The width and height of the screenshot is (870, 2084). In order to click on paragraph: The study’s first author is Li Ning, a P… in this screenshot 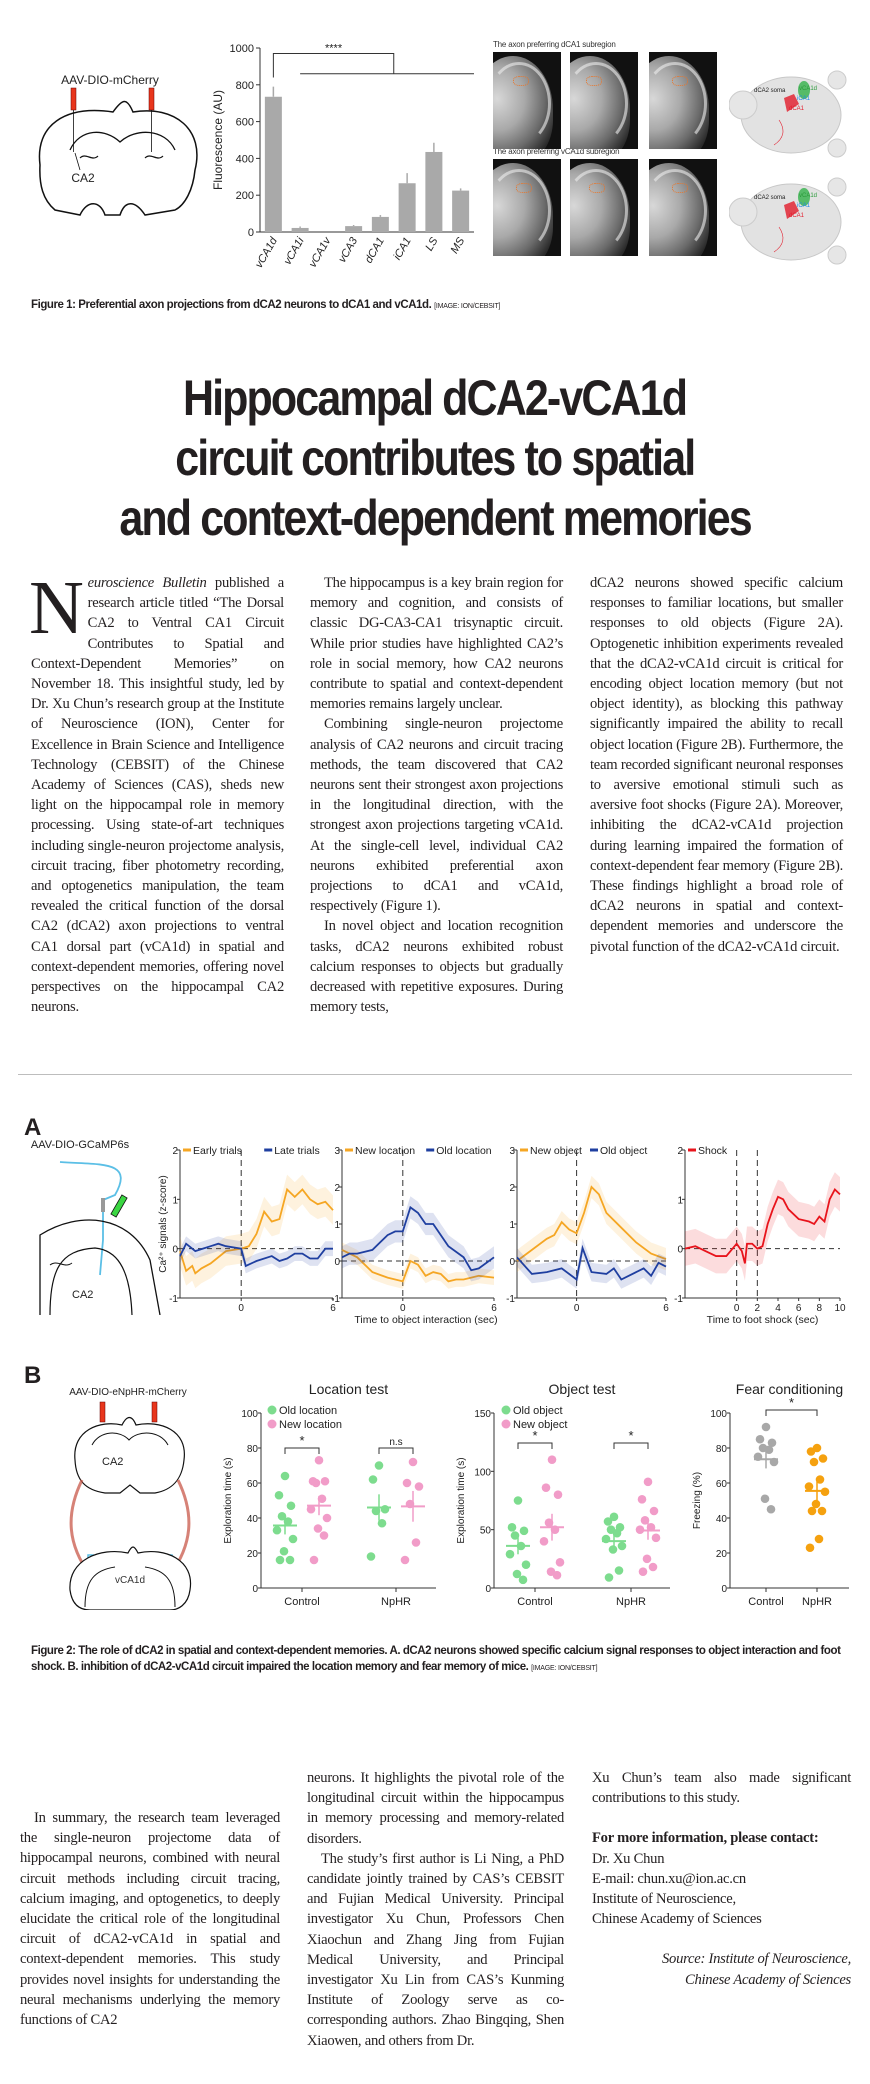, I will do `click(435, 1950)`.